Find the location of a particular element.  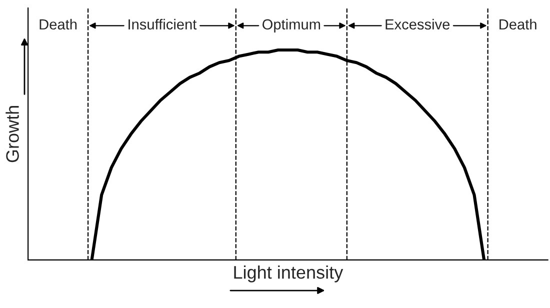

x-axis-title: Light intensity is located at coordinates (289, 274).